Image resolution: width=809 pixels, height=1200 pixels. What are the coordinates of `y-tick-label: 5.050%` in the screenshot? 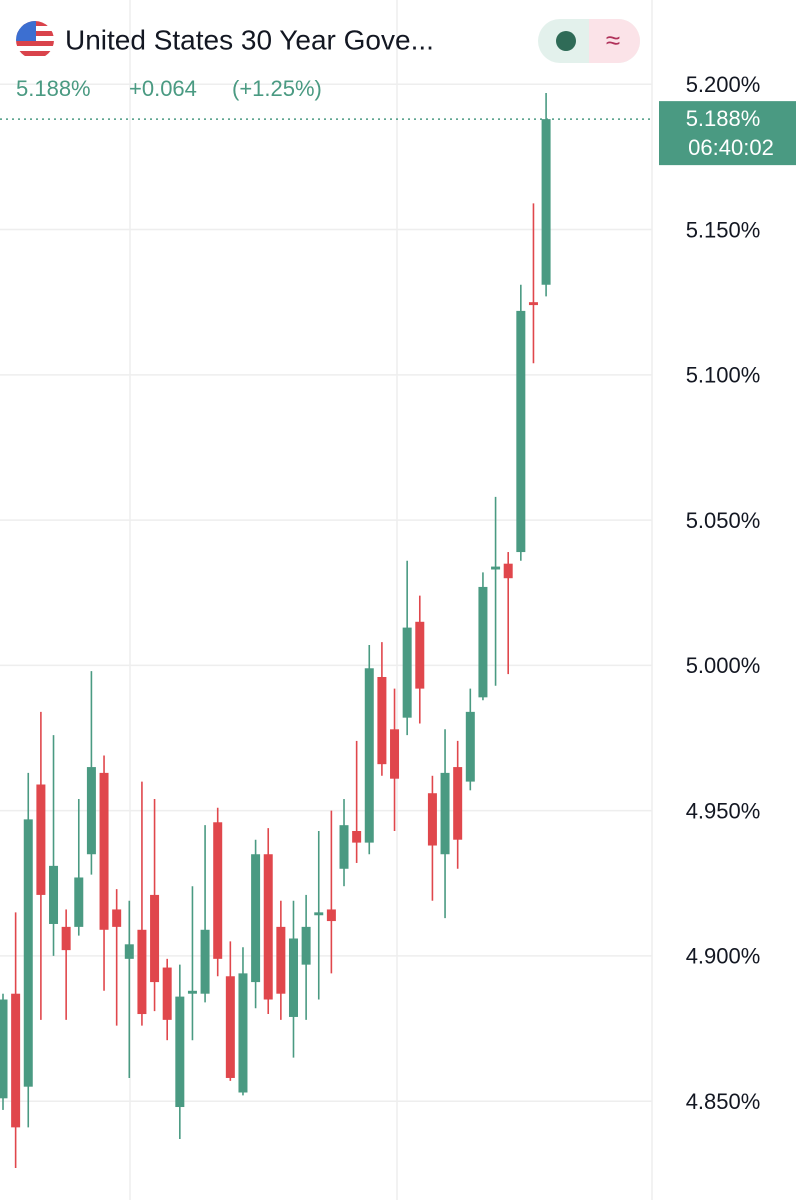 It's located at (723, 520).